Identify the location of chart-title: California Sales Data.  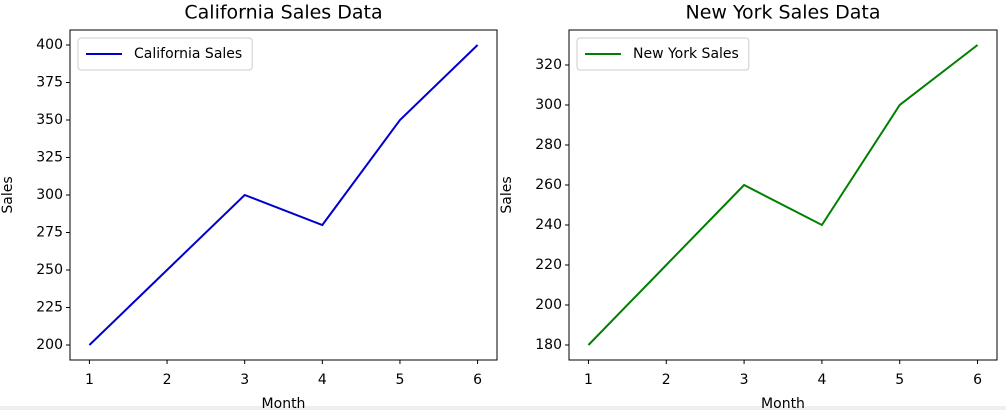
(283, 13).